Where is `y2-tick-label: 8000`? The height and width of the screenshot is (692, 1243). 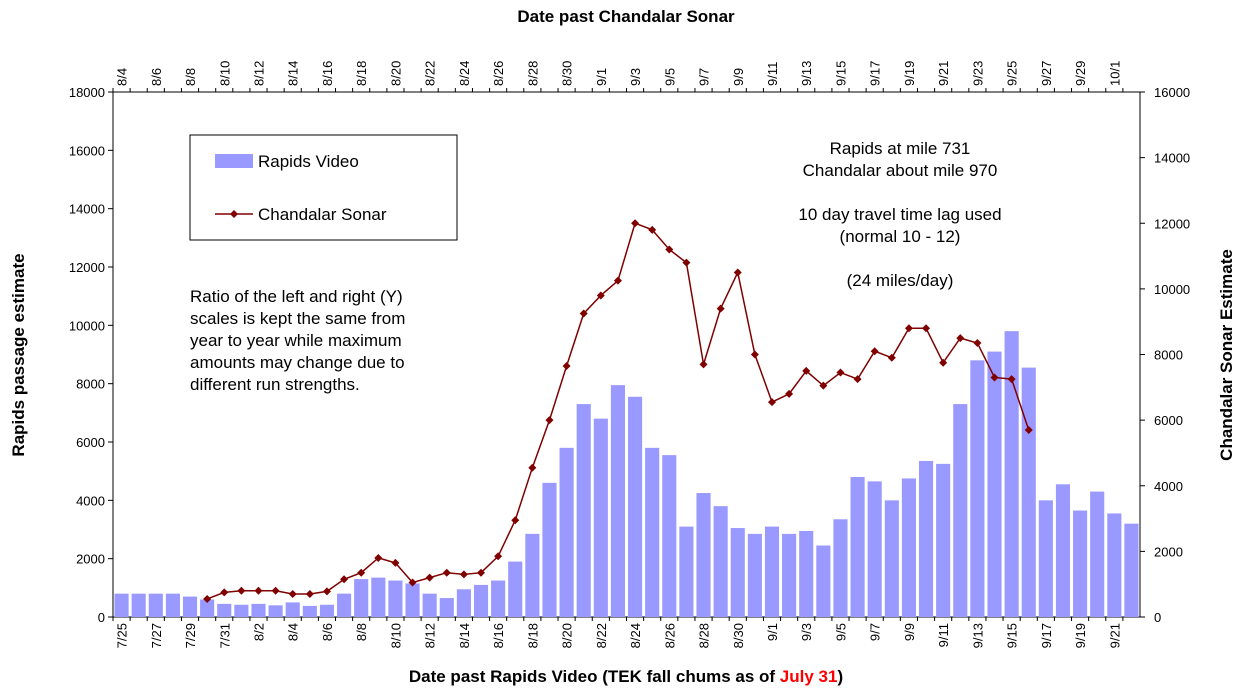
y2-tick-label: 8000 is located at coordinates (1168, 355).